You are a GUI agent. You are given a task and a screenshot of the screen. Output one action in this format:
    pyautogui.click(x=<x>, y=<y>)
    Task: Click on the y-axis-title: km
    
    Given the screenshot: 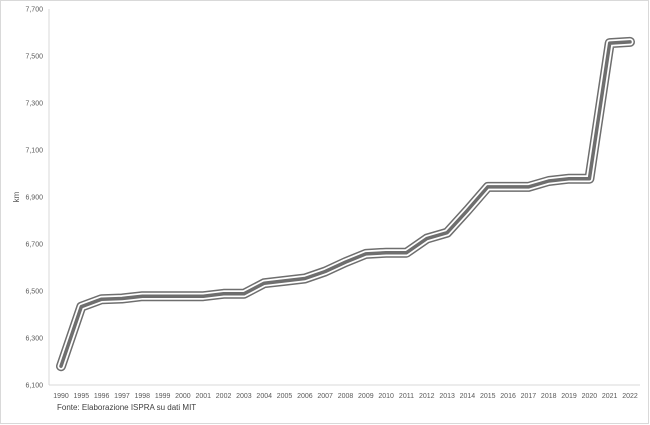 What is the action you would take?
    pyautogui.click(x=16, y=196)
    